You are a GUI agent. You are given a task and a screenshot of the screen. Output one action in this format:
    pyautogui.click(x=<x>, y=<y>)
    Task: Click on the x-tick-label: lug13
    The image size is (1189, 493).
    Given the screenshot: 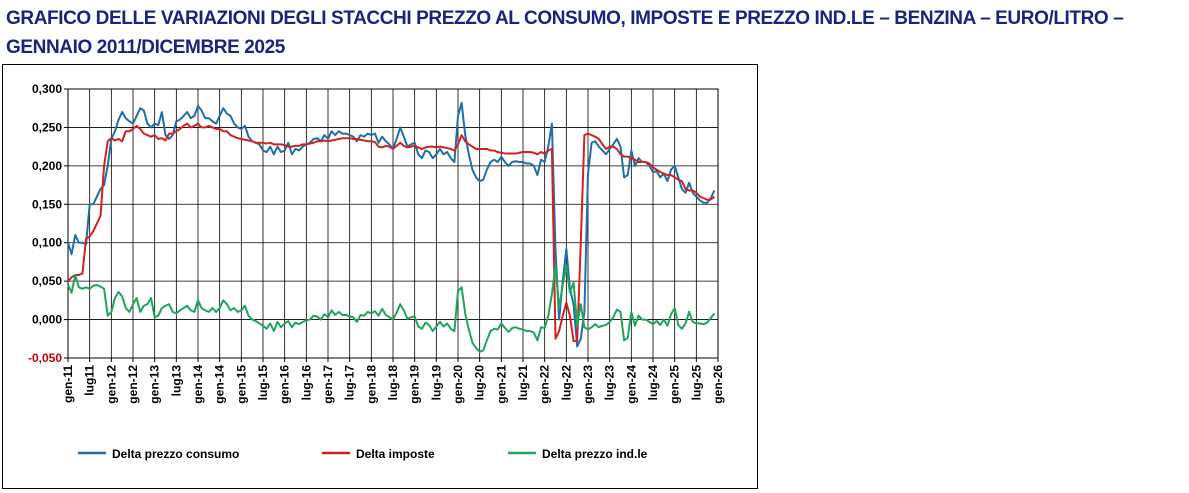 What is the action you would take?
    pyautogui.click(x=176, y=381)
    